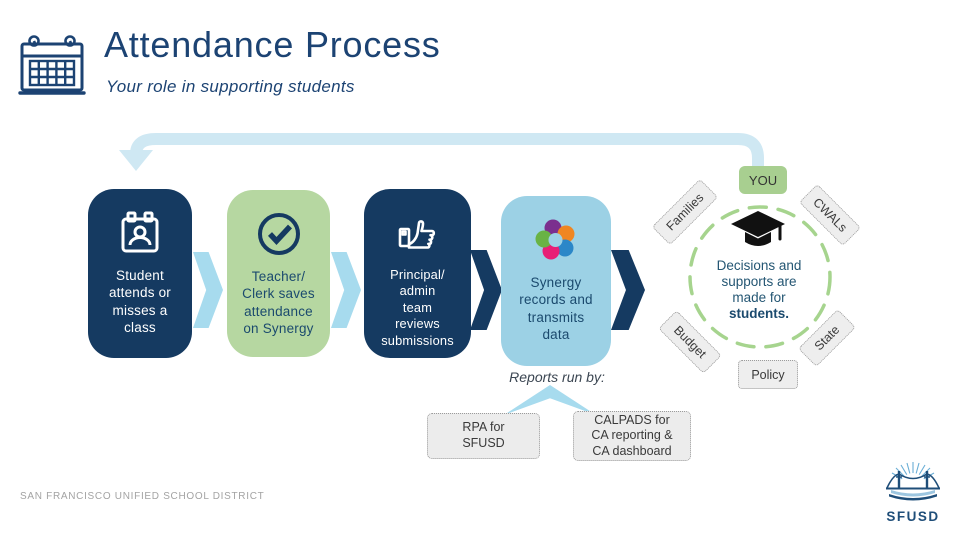  I want to click on page-subtitle: Your role in supporting students, so click(230, 86).